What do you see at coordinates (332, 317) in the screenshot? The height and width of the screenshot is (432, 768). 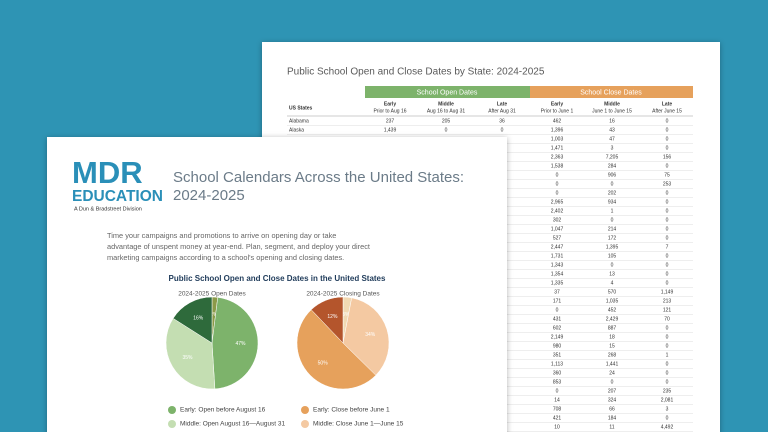 I see `slice-label: 12%` at bounding box center [332, 317].